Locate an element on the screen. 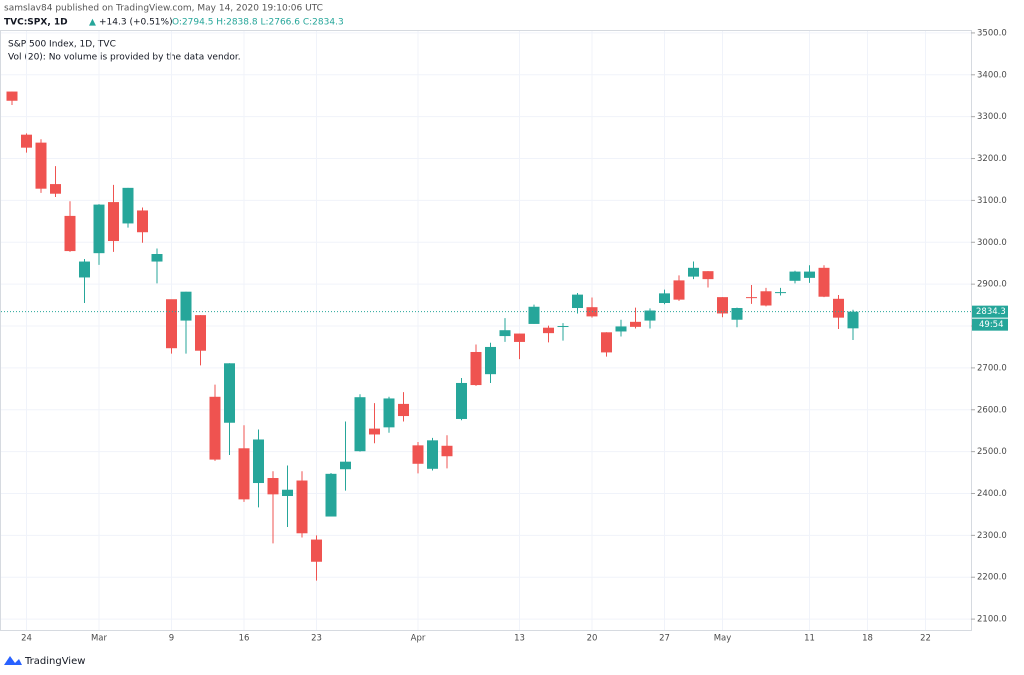 This screenshot has height=675, width=1024. y-tick-label: 2100.0 is located at coordinates (992, 620).